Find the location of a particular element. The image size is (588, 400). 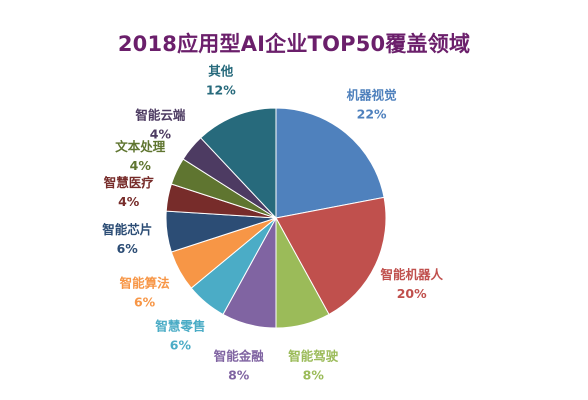

pie-label-4: 智慧零售 6% is located at coordinates (179, 336).